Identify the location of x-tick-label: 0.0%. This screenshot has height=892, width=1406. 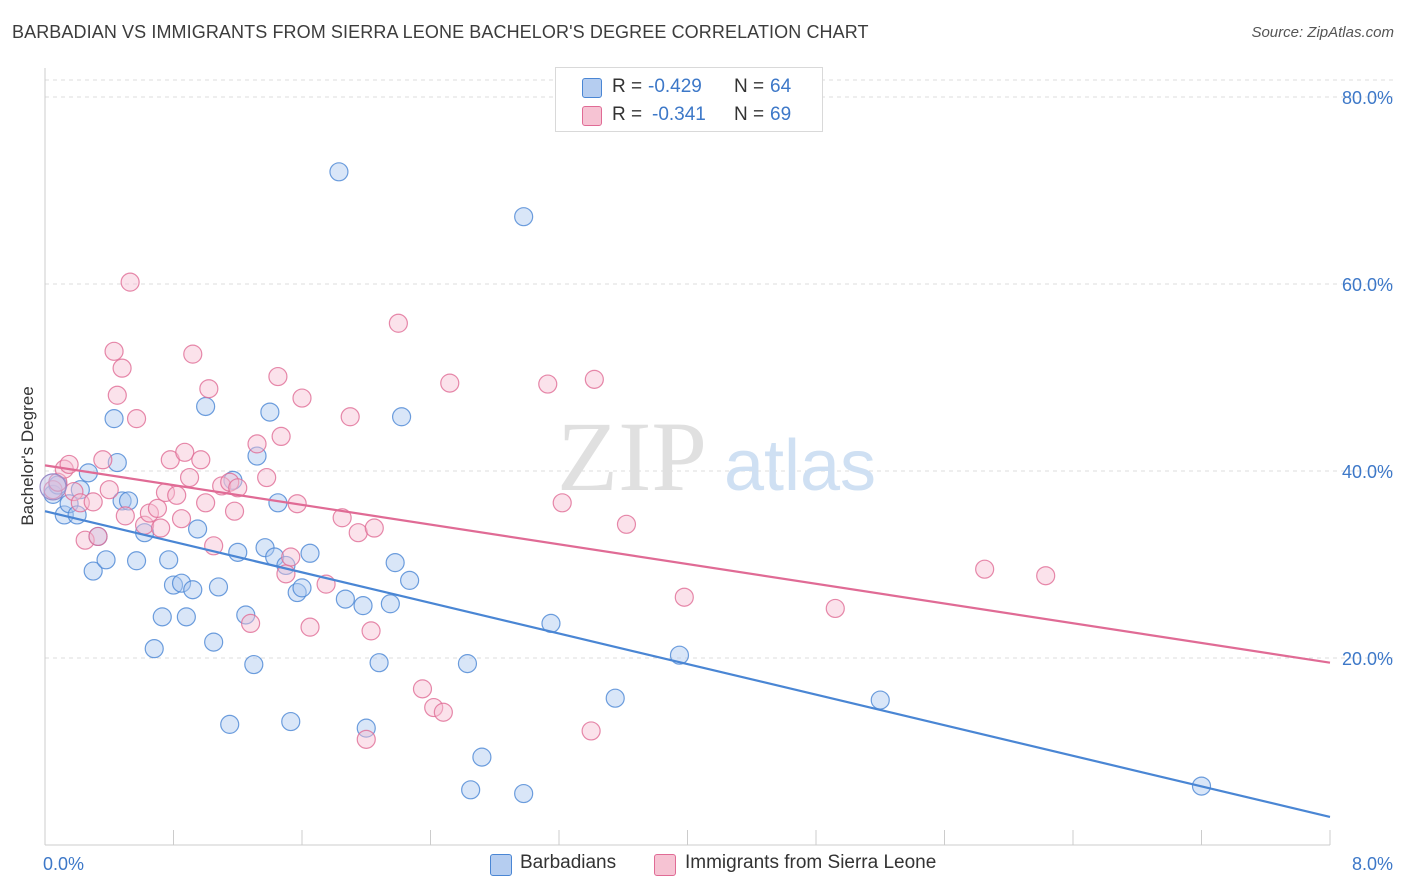
(63, 864).